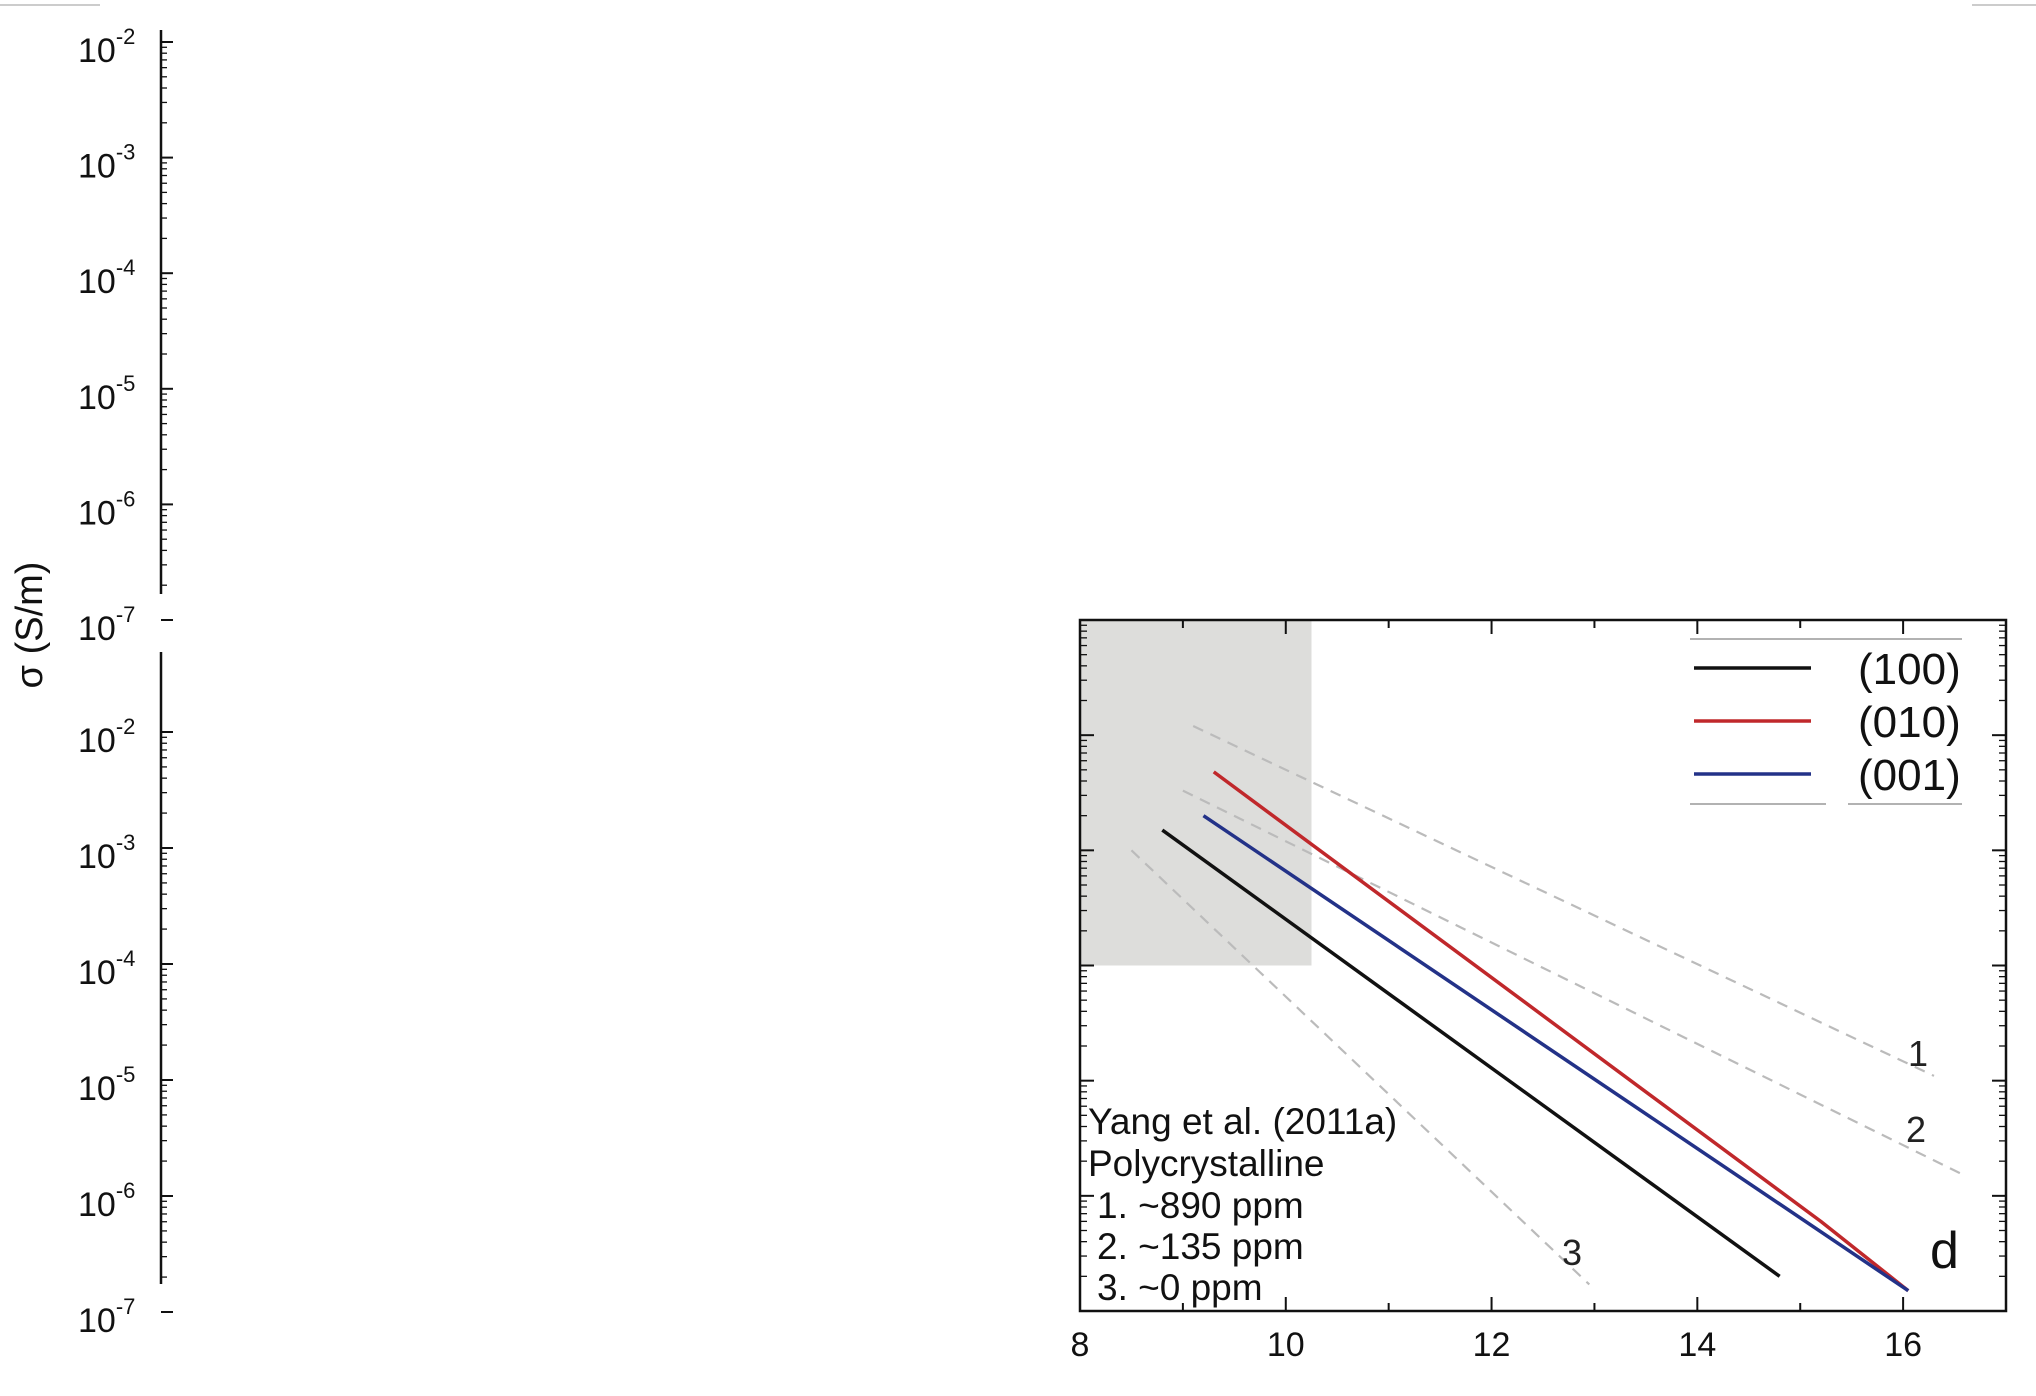  What do you see at coordinates (1180, 1287) in the screenshot?
I see `annotation-line-5: 3. ~0 ppm` at bounding box center [1180, 1287].